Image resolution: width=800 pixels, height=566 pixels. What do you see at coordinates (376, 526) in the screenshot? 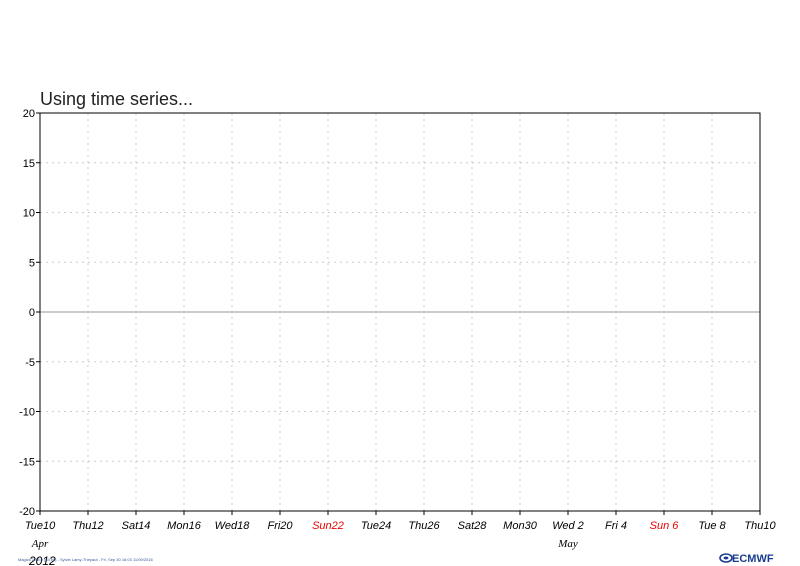
I see `x-tick-label: Tue24` at bounding box center [376, 526].